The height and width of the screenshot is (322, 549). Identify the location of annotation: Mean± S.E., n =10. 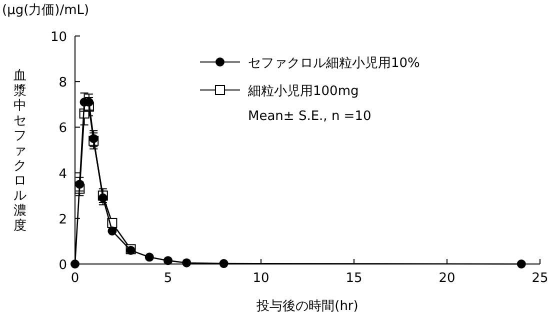
(310, 116).